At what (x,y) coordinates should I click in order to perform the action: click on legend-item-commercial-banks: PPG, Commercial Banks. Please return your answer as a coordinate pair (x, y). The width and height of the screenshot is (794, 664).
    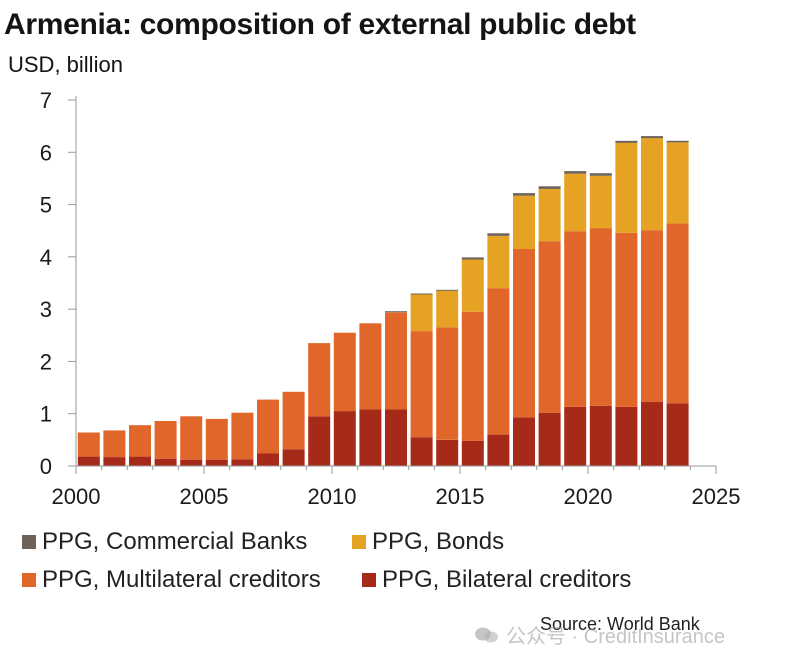
    Looking at the image, I should click on (164, 542).